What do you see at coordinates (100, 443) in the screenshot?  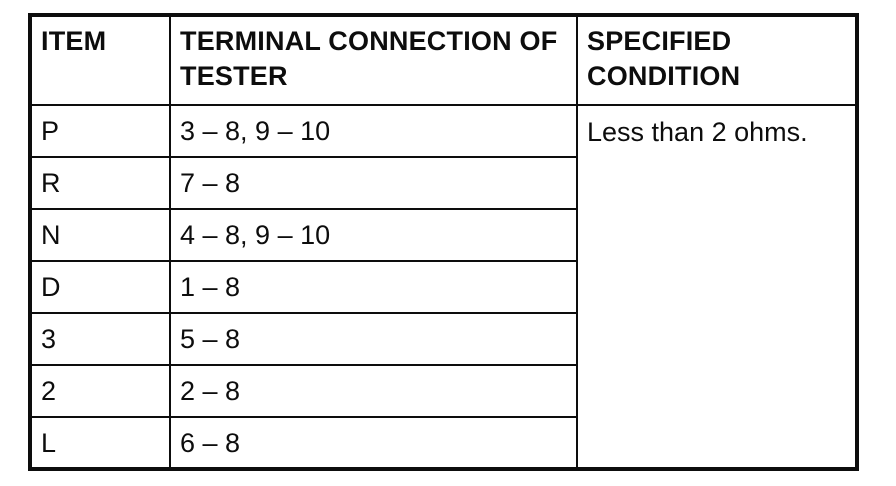 I see `item-cell: L` at bounding box center [100, 443].